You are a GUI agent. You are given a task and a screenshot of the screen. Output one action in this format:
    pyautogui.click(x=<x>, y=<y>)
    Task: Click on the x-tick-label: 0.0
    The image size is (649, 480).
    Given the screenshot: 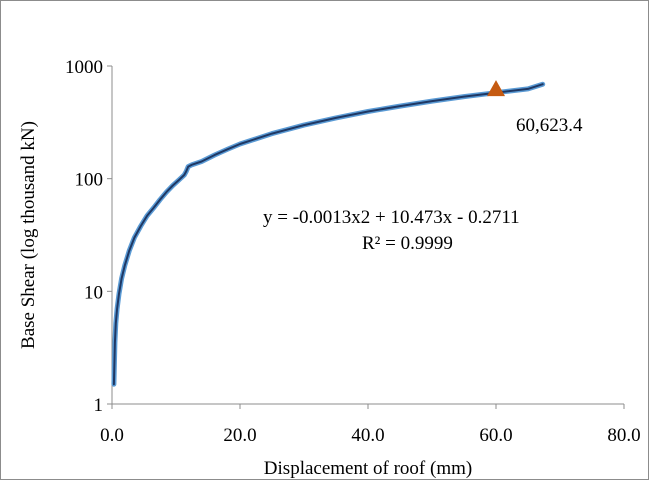 What is the action you would take?
    pyautogui.click(x=112, y=435)
    